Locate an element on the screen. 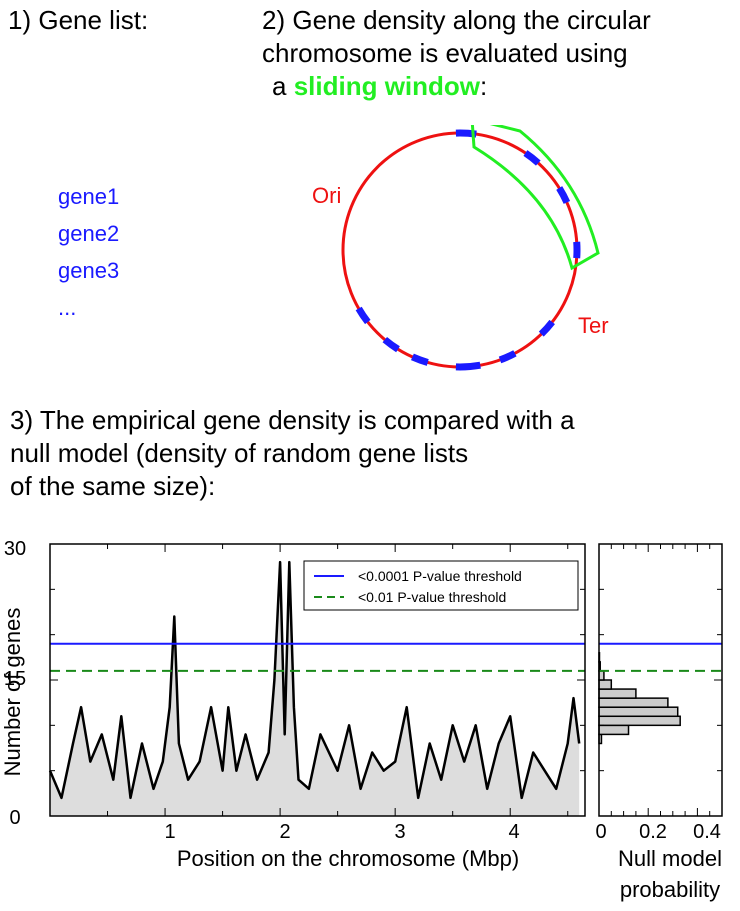 This screenshot has width=740, height=911. y-axis-title: Number of genes is located at coordinates (12, 692).